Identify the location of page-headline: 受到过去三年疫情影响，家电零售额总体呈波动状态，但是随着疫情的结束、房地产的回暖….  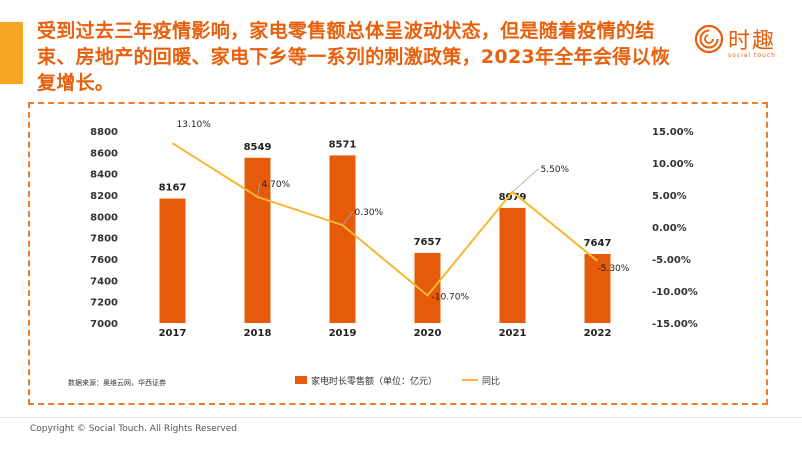
(354, 57).